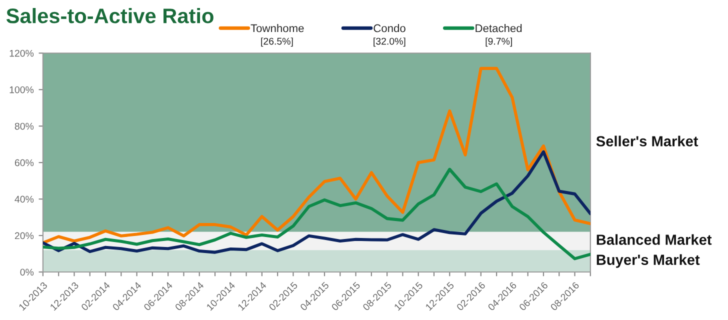 Image resolution: width=728 pixels, height=320 pixels. Describe the element at coordinates (24, 236) in the screenshot. I see `y-tick-label: 20%` at that location.